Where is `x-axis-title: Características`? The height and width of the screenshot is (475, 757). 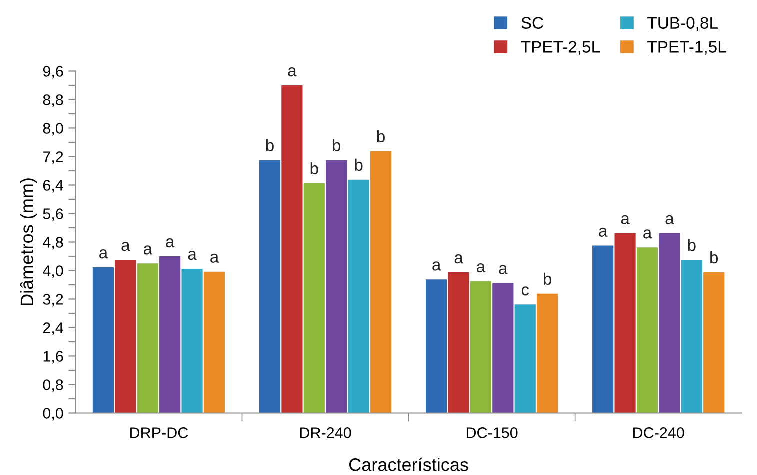 x-axis-title: Características is located at coordinates (409, 465).